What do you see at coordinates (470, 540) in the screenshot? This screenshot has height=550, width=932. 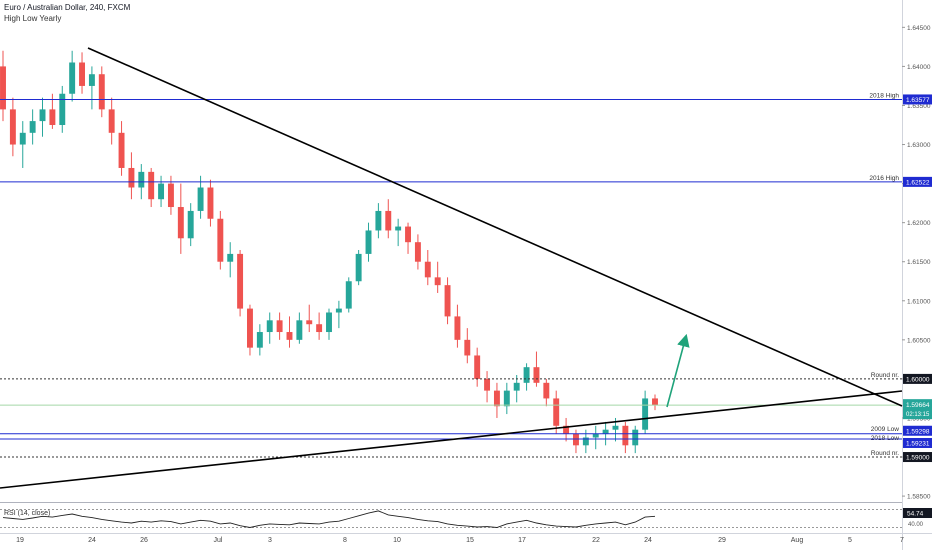 I see `x-tick-label: 15` at bounding box center [470, 540].